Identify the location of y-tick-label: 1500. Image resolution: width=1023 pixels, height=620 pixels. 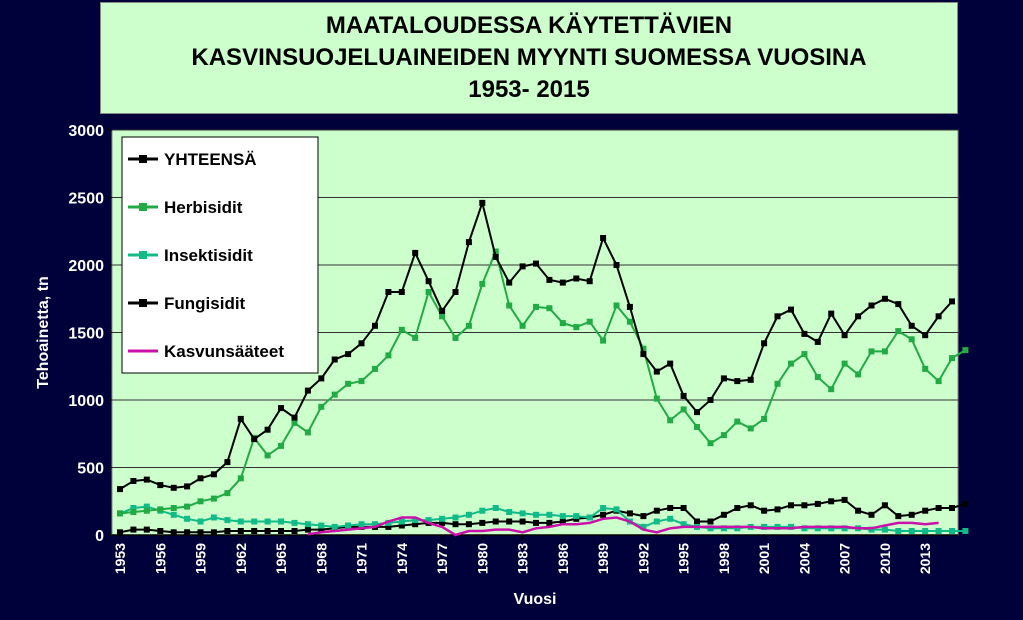
(86, 334).